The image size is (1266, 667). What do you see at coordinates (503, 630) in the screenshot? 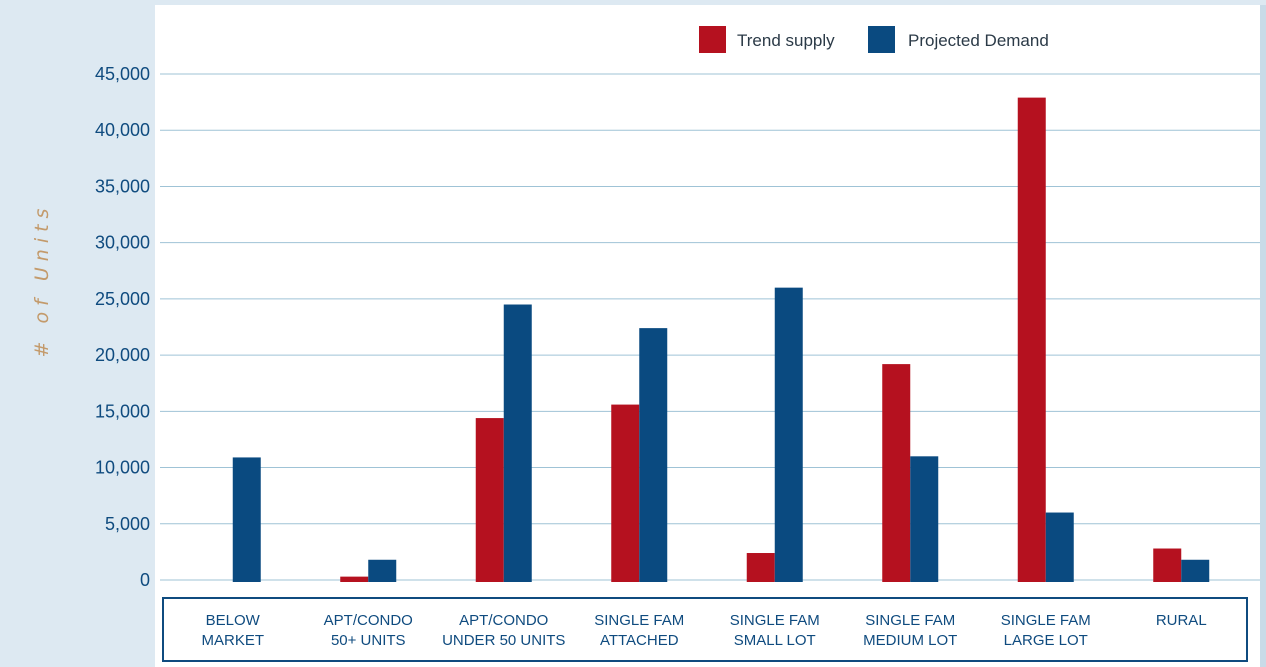
I see `x-tick-label: APT/CONDO UNDER 50 UNITS` at bounding box center [503, 630].